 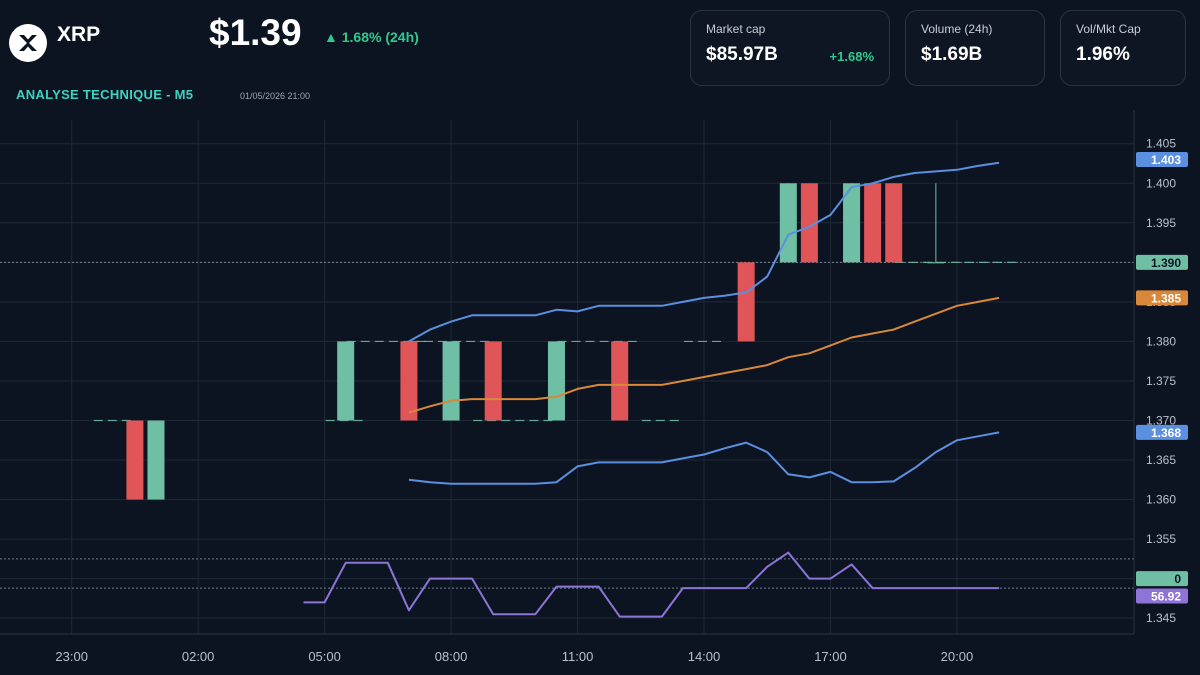 I want to click on rsi-indicator, so click(x=651, y=584).